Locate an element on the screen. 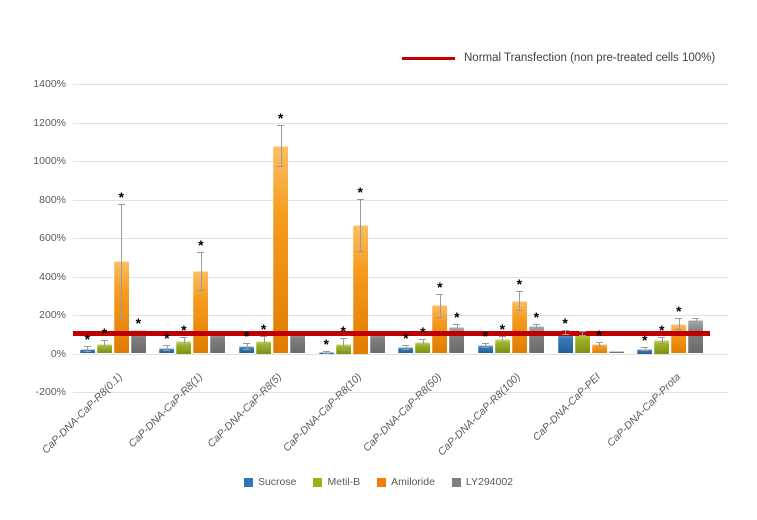 This screenshot has width=757, height=520. significance-marker-Sucrose-CaP-DNA-CaP-R8(10): * is located at coordinates (326, 343).